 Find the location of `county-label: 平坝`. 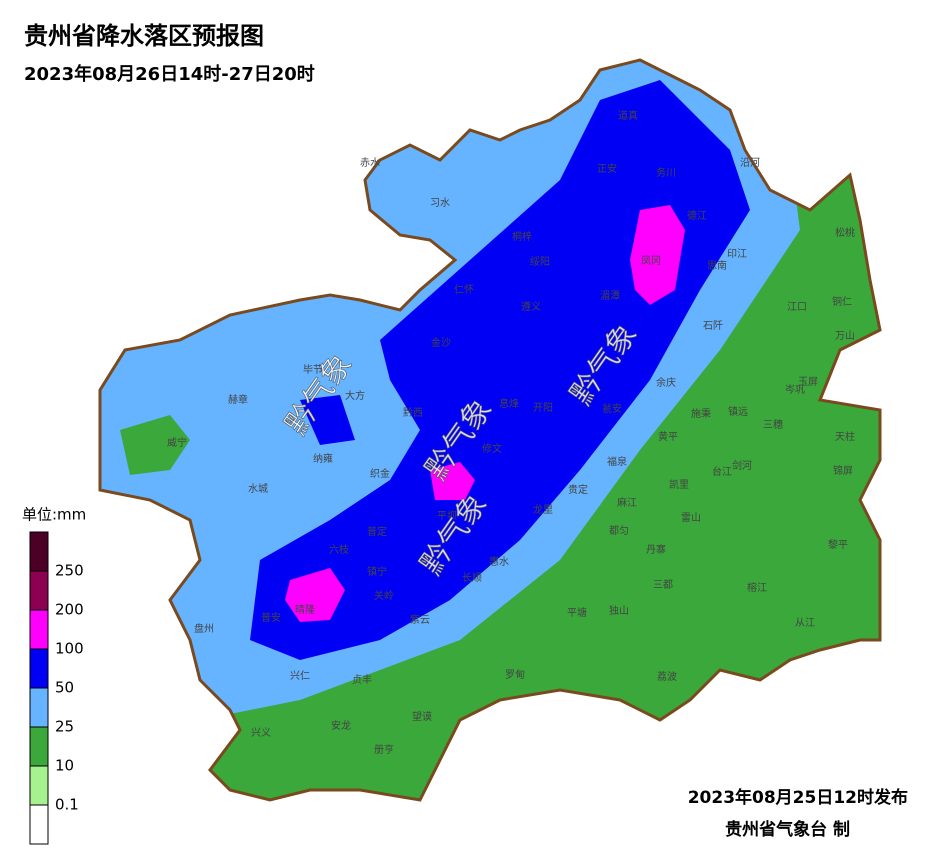

county-label: 平坝 is located at coordinates (447, 516).